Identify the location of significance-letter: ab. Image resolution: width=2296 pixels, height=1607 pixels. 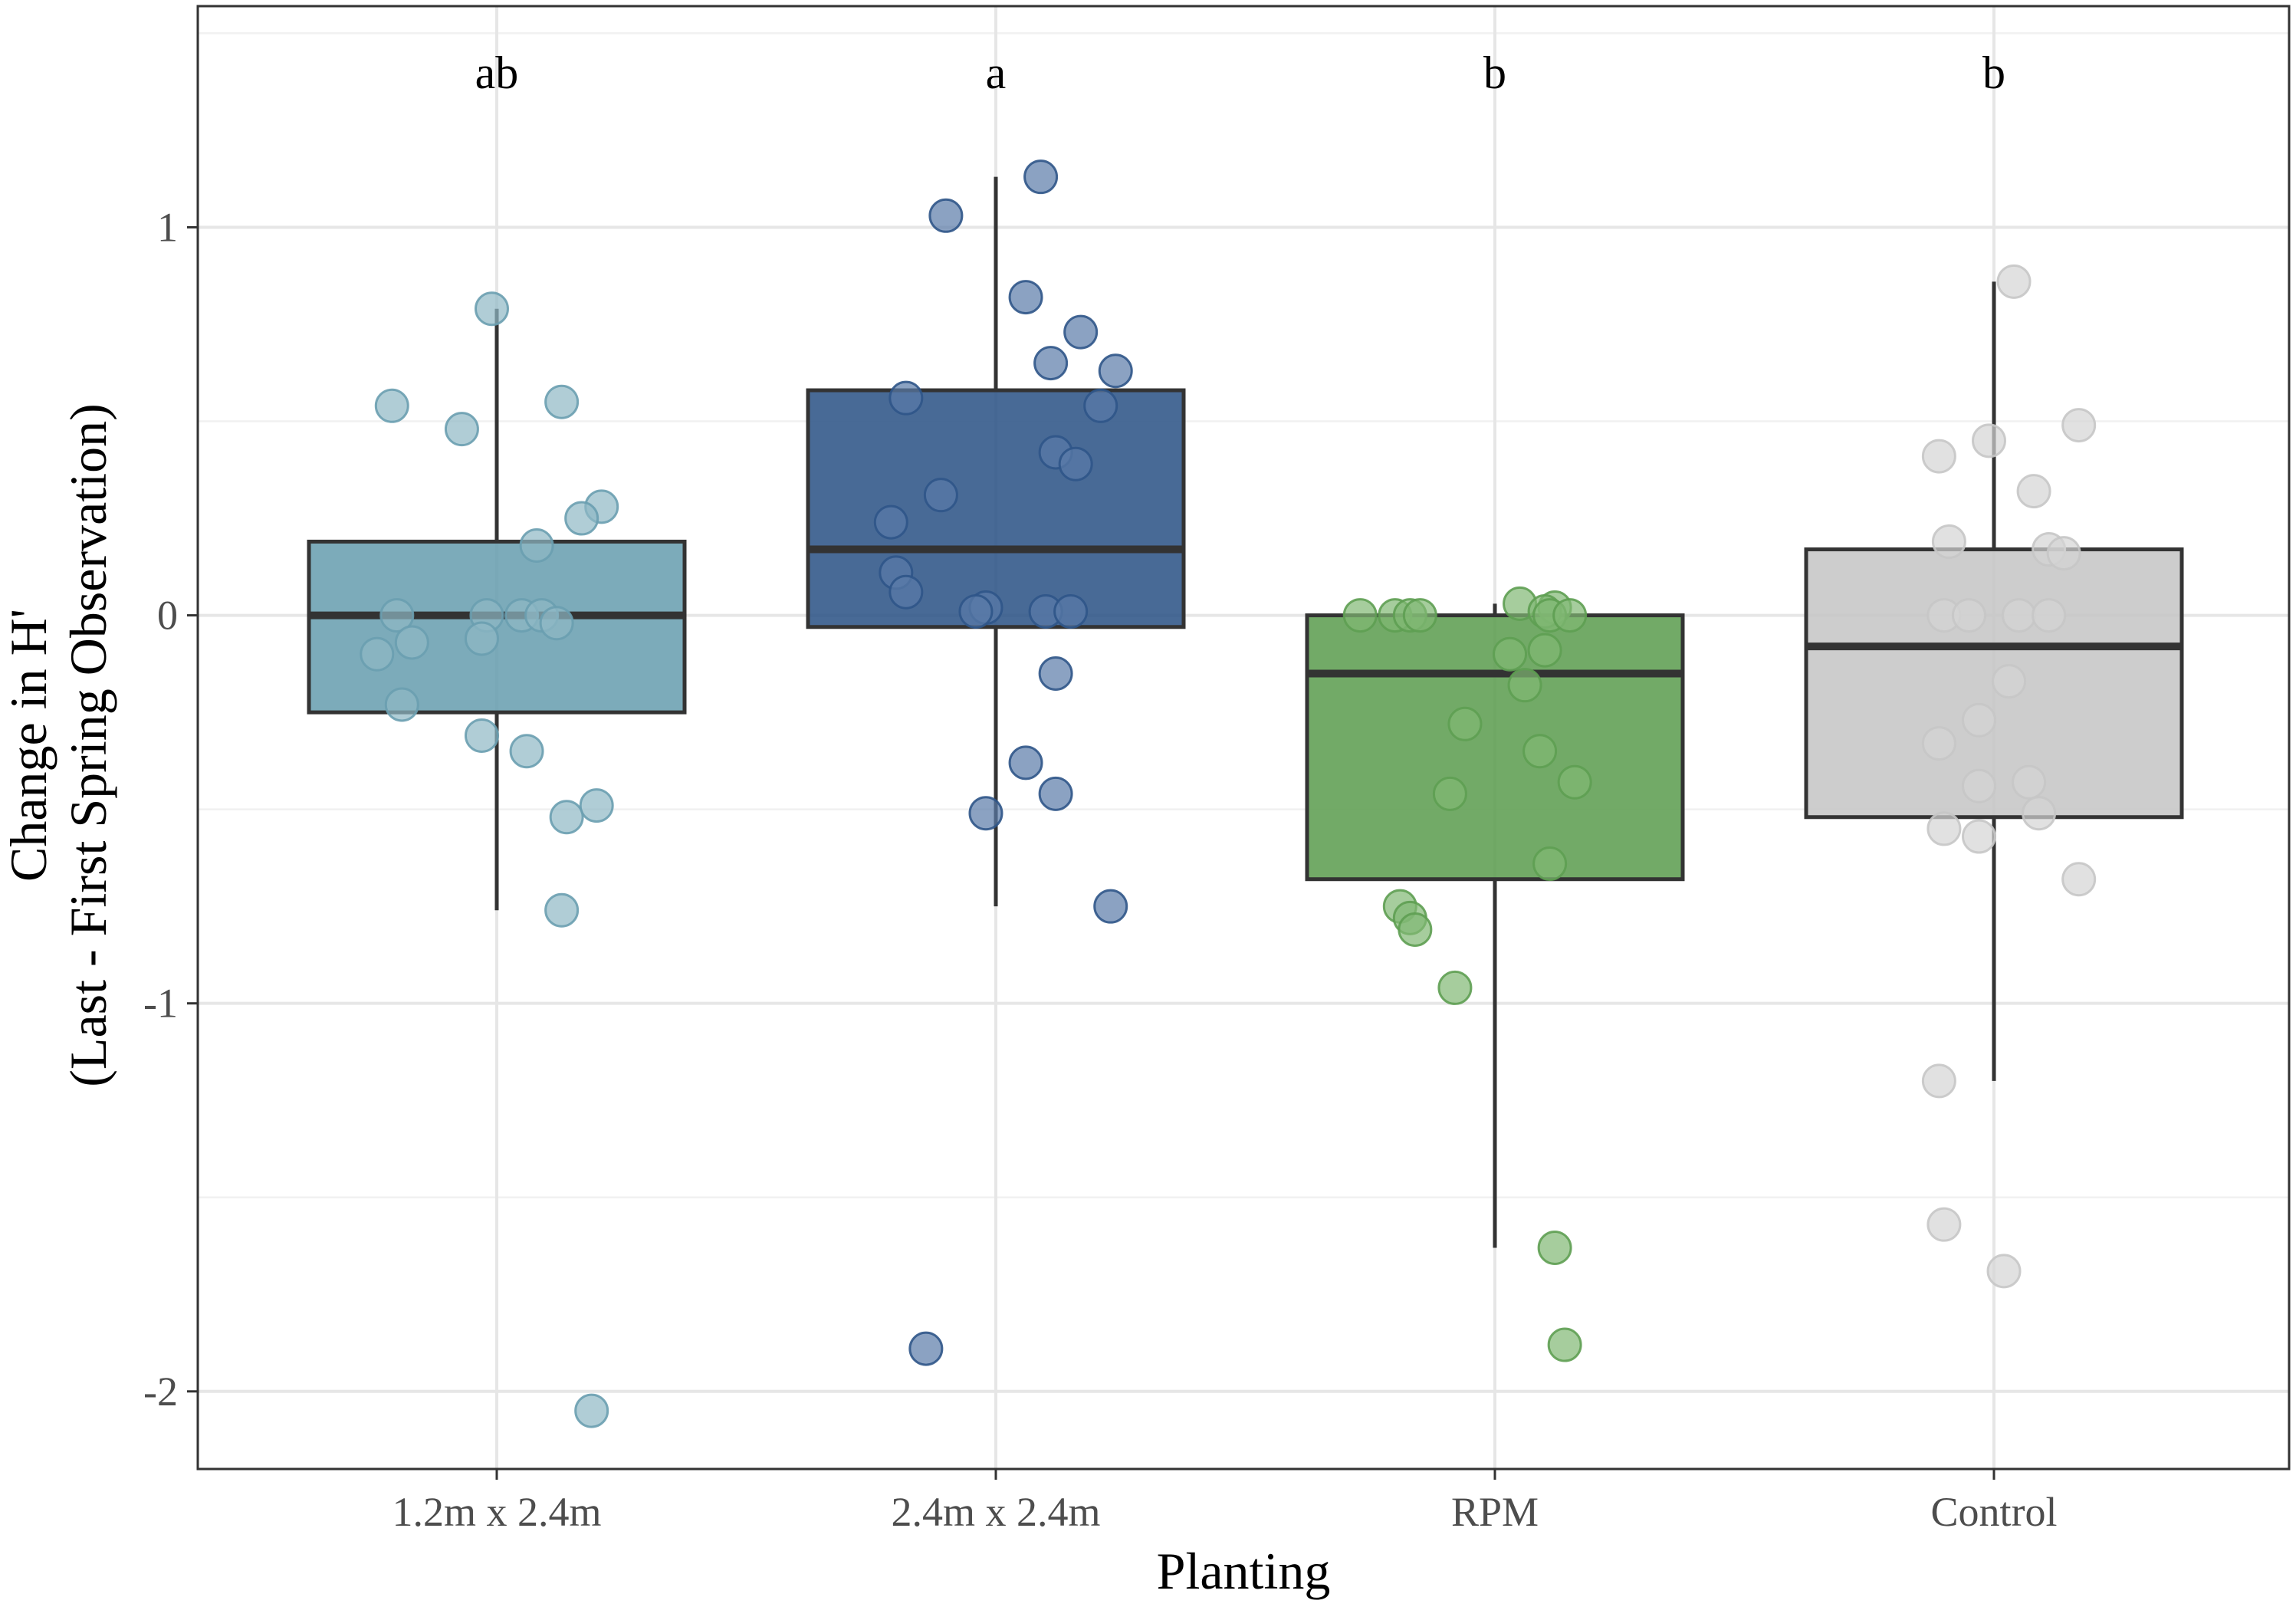
(497, 73).